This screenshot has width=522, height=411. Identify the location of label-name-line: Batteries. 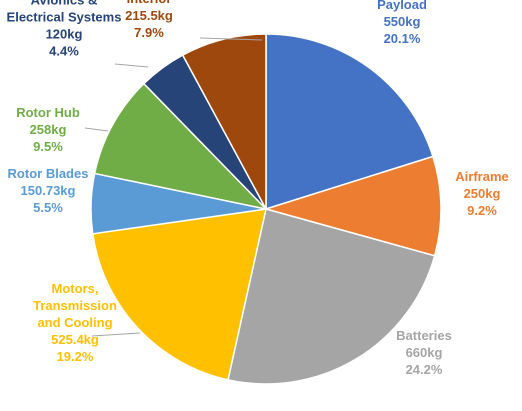
(424, 335).